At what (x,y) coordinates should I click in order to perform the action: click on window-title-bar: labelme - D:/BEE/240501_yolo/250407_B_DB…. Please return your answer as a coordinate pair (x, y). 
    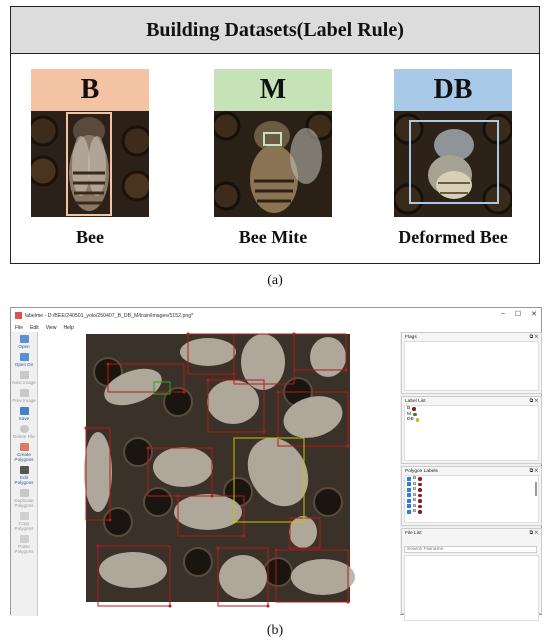
    Looking at the image, I should click on (276, 315).